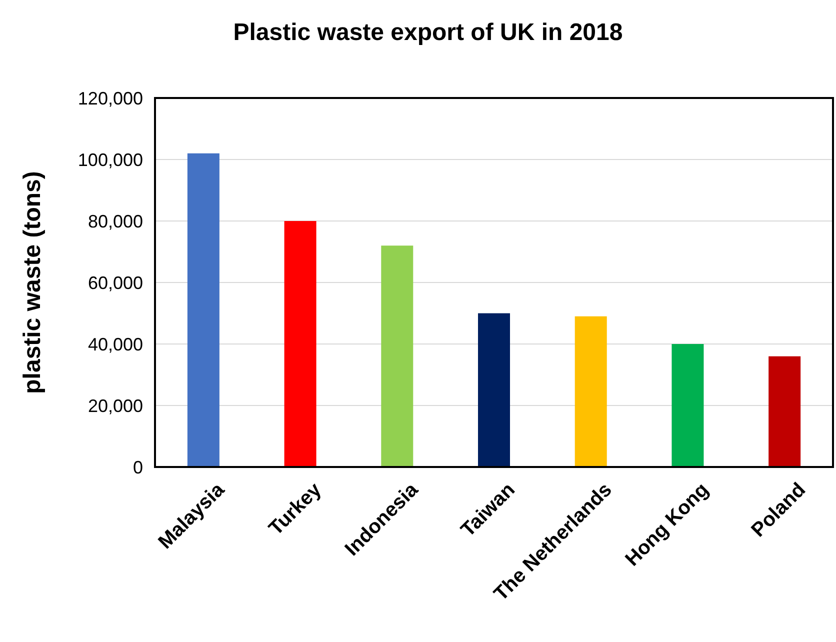 The height and width of the screenshot is (642, 836). Describe the element at coordinates (115, 406) in the screenshot. I see `y-tick-label: 20,000` at that location.